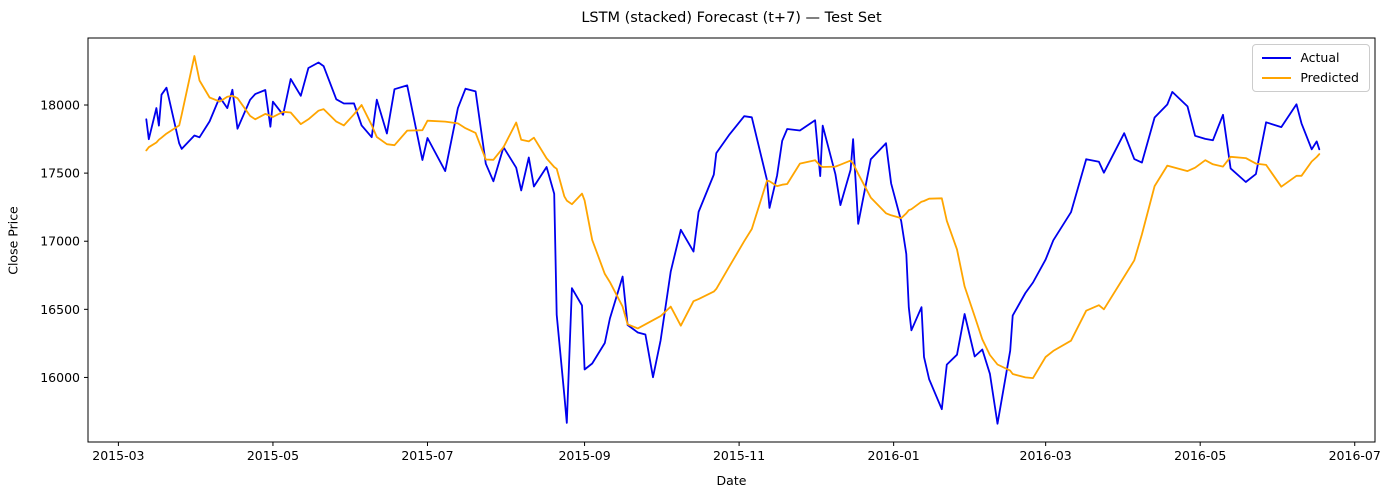 The width and height of the screenshot is (1400, 500). Describe the element at coordinates (118, 455) in the screenshot. I see `svg-text: 2015-03` at that location.